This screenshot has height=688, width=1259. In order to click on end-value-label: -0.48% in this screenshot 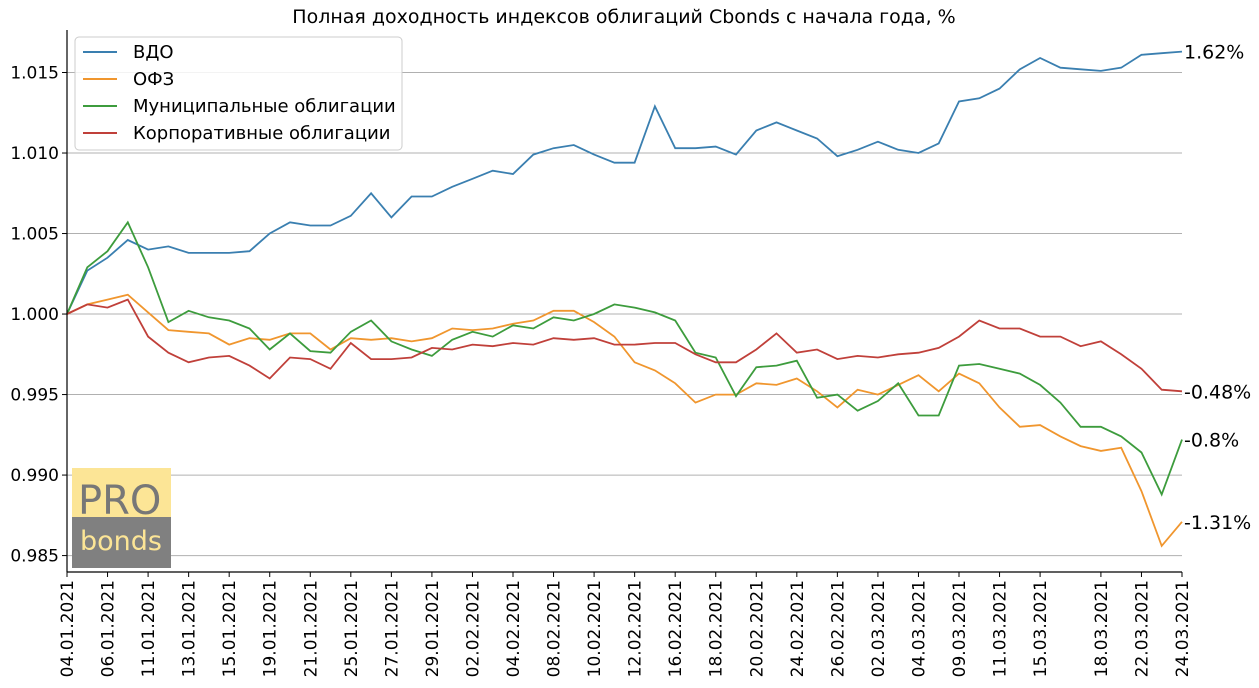, I will do `click(1217, 392)`.